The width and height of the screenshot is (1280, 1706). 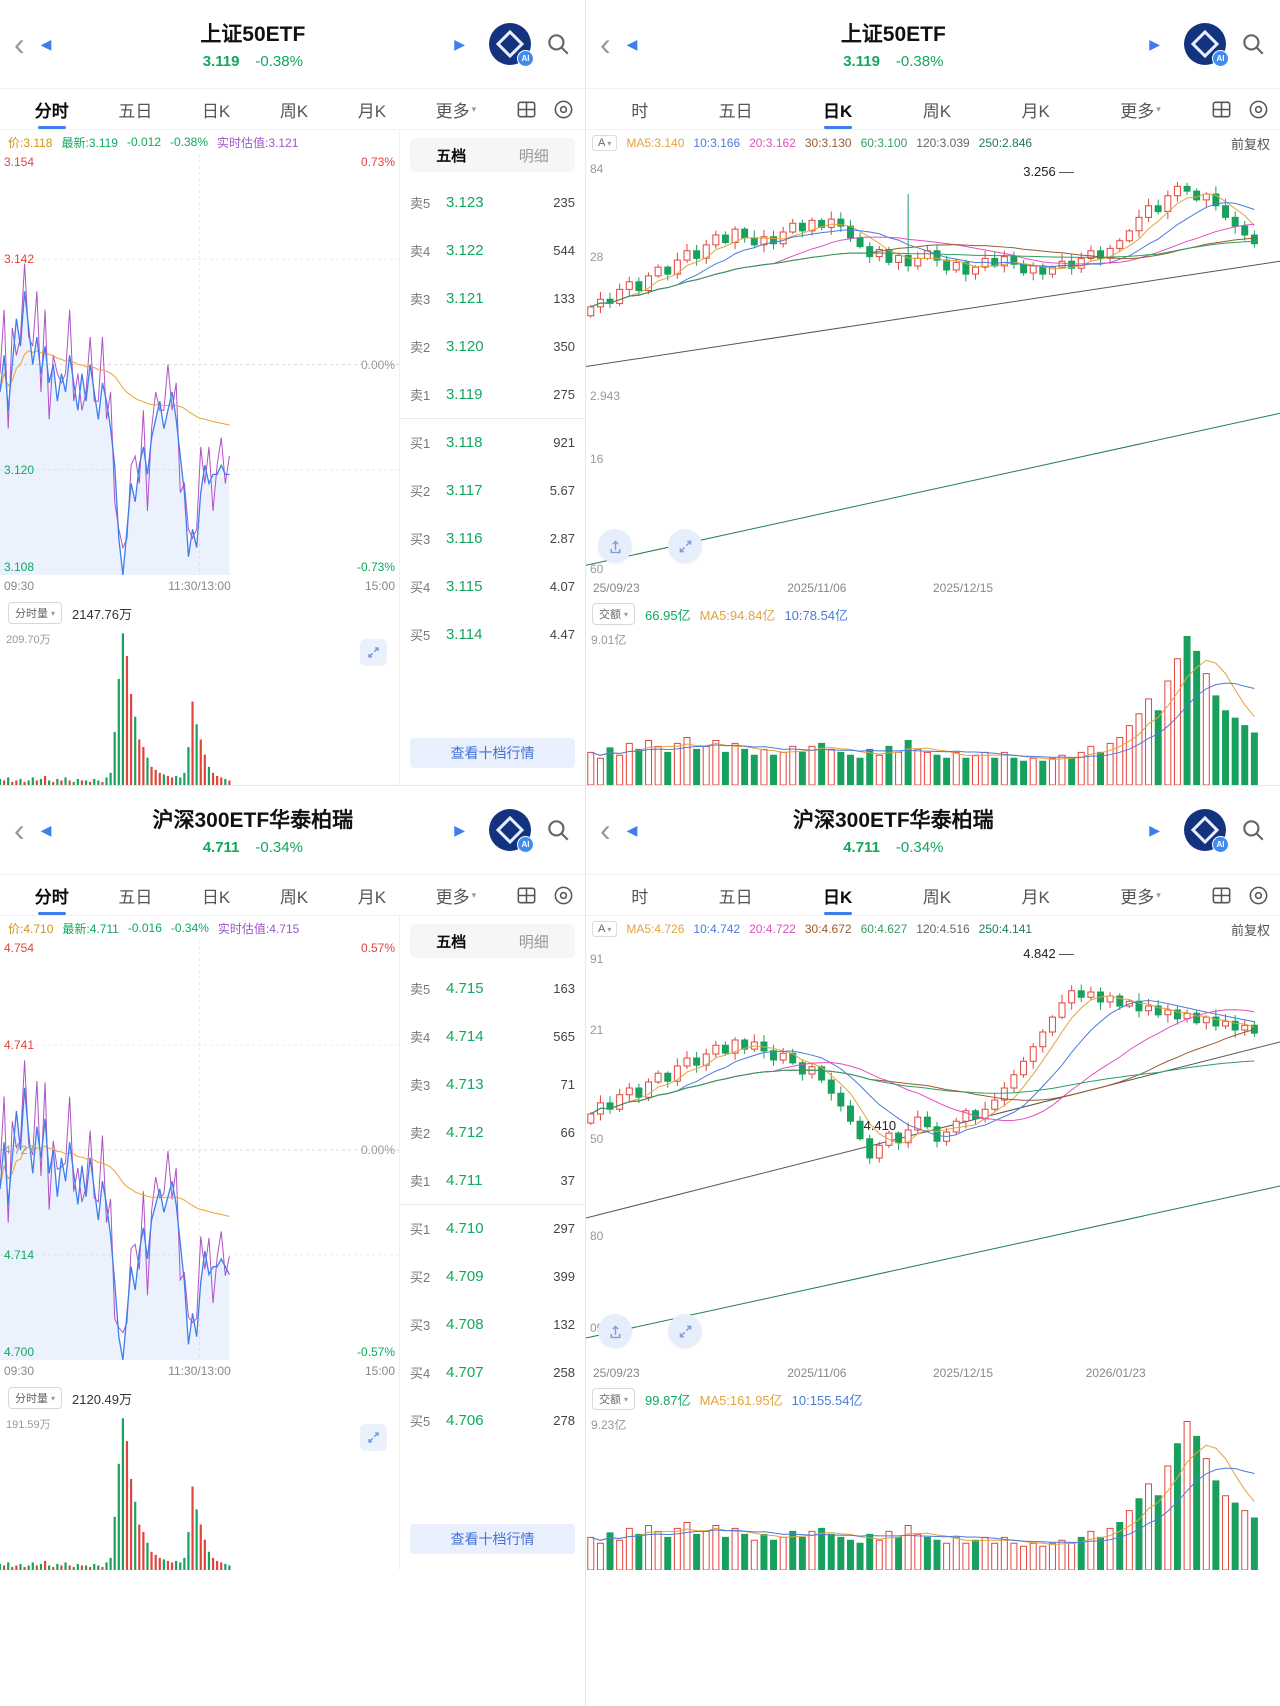 I want to click on intraday-volume-chart: 191.59万, so click(x=199, y=1491).